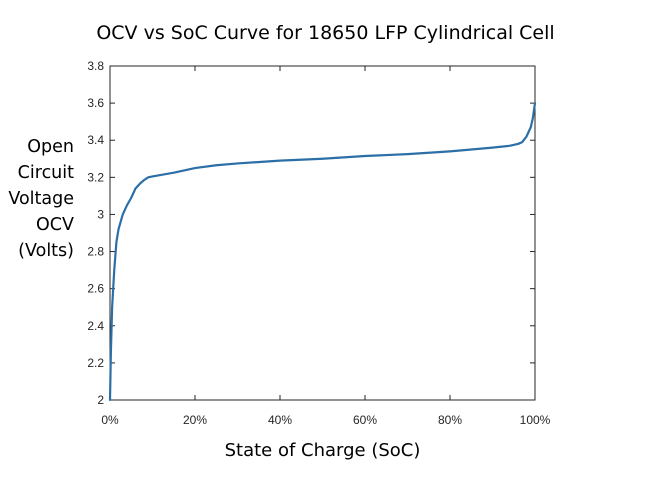 Image resolution: width=651 pixels, height=480 pixels. I want to click on x-tick-label: 0%, so click(110, 420).